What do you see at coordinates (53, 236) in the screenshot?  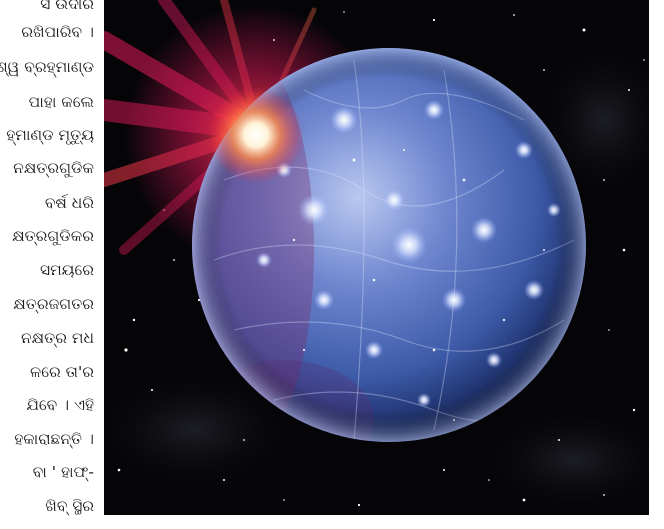 I see `article-line: କ୍ଷତ୍ରଗୁଡିକର` at bounding box center [53, 236].